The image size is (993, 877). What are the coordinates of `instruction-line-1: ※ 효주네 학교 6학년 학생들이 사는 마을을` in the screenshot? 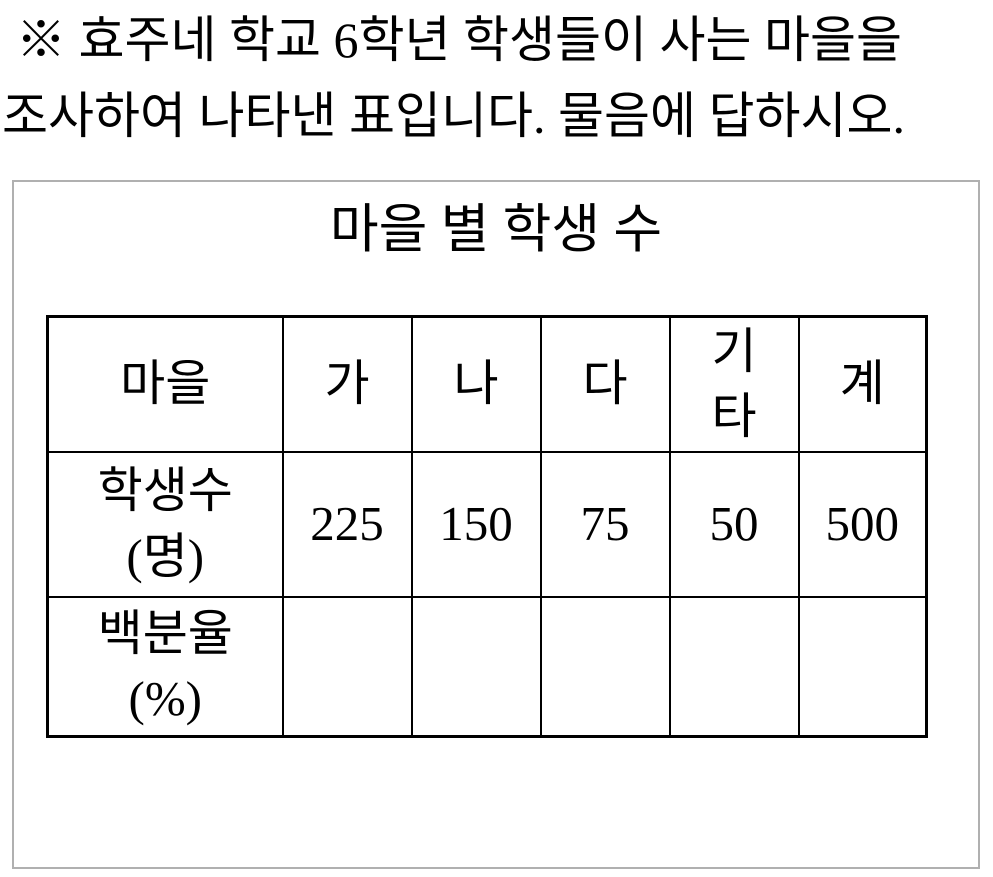 It's located at (459, 40).